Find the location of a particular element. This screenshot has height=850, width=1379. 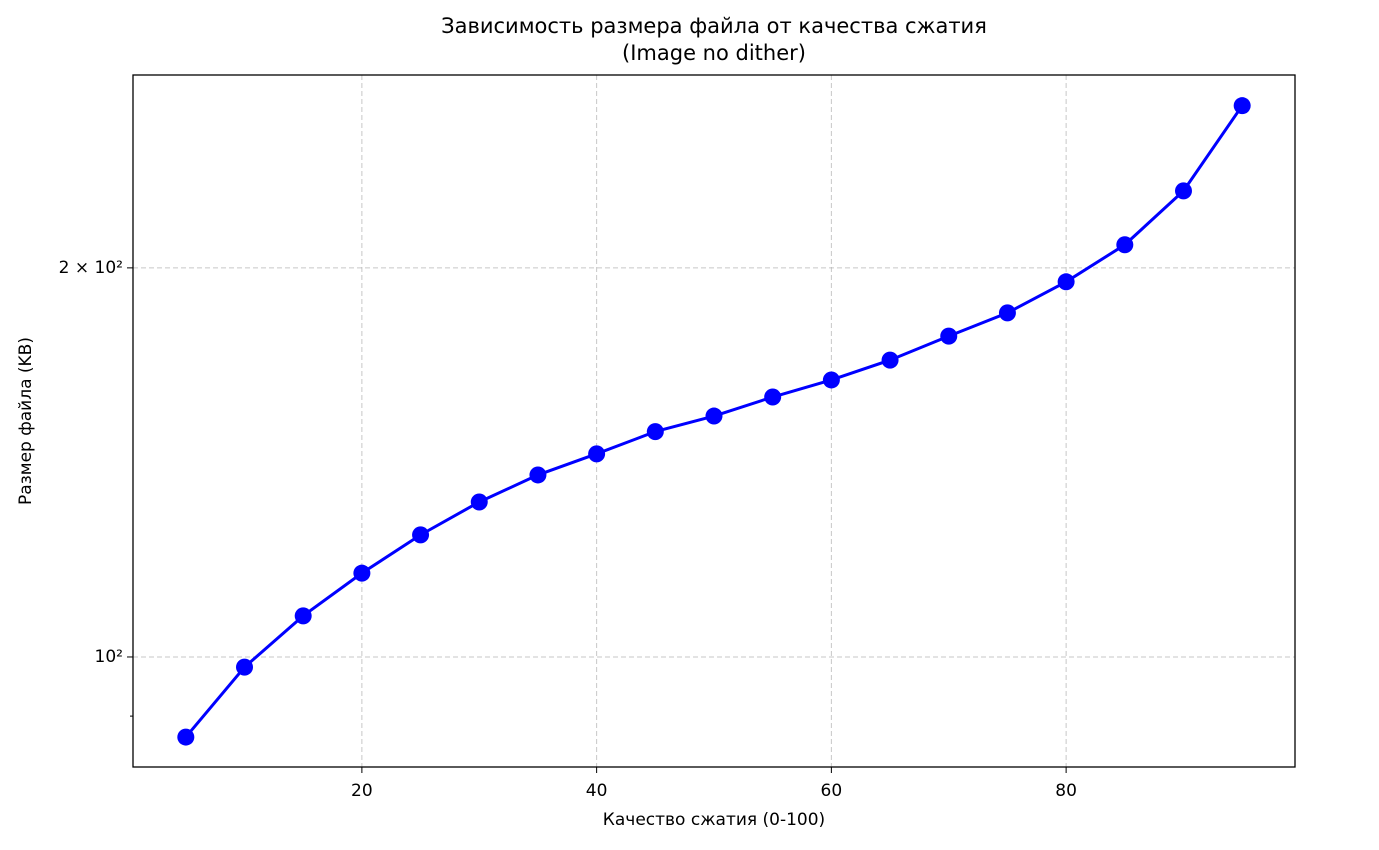

x-tick-label: 20 is located at coordinates (362, 791).